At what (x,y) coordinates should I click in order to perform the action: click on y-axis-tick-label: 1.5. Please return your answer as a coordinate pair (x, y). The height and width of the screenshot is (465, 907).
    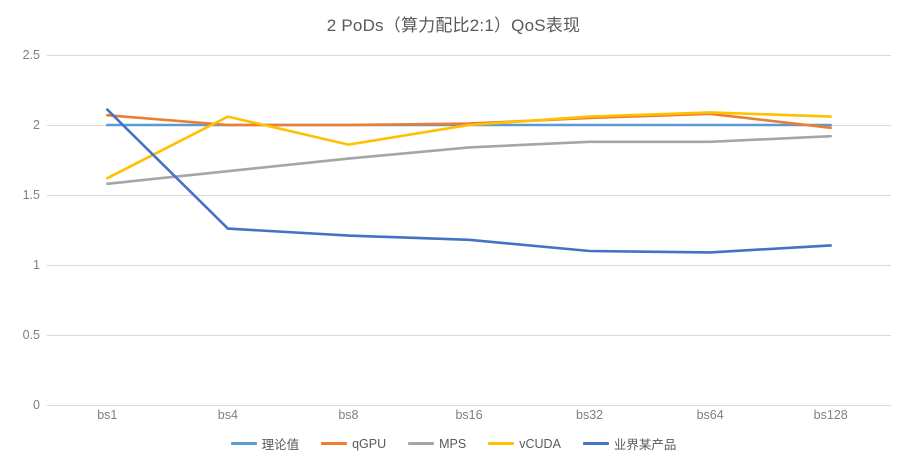
    Looking at the image, I should click on (31, 195).